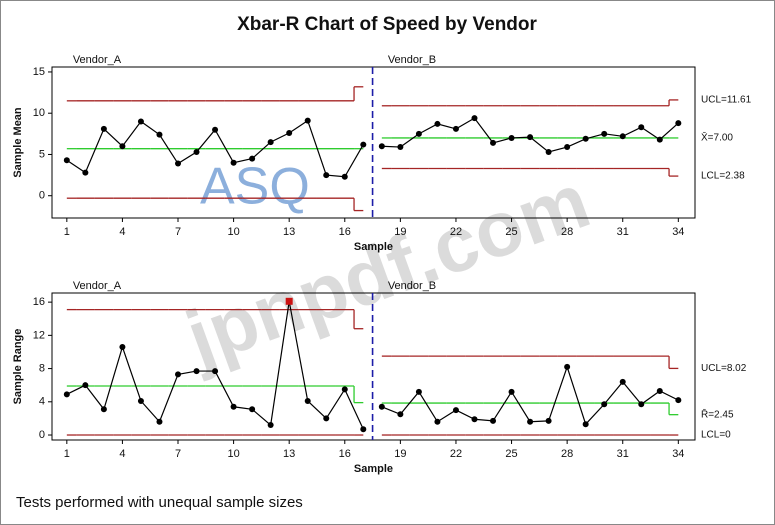 Image resolution: width=775 pixels, height=525 pixels. Describe the element at coordinates (39, 302) in the screenshot. I see `y-tick-label: 16` at that location.